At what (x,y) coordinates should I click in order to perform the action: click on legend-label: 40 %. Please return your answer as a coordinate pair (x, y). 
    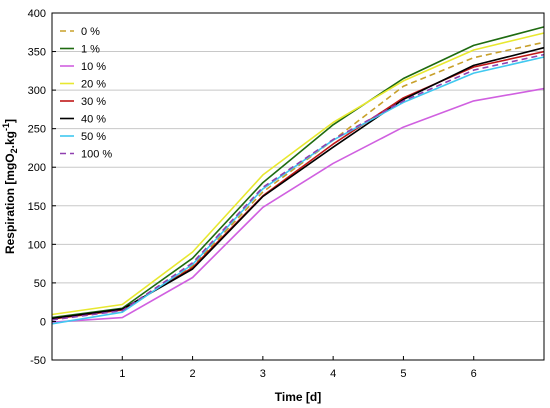
    Looking at the image, I should click on (93, 120).